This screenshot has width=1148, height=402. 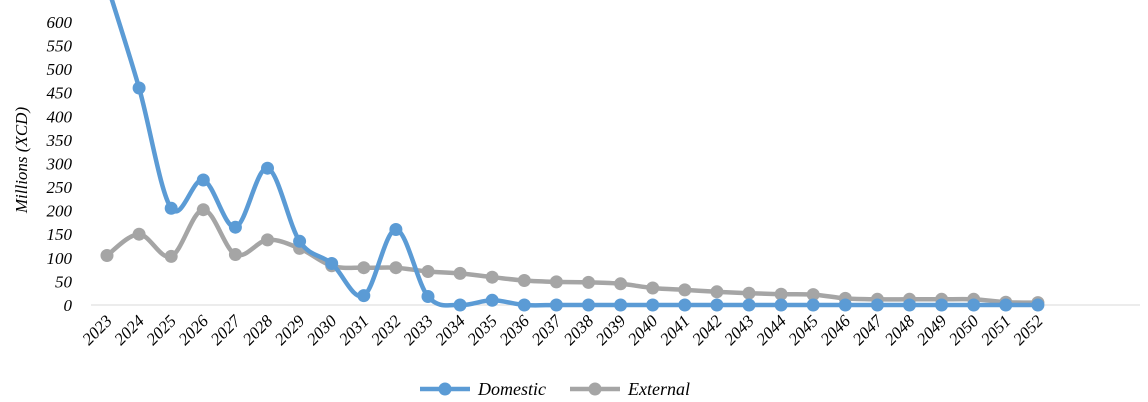 I want to click on x-tick-label: 2026, so click(x=194, y=330).